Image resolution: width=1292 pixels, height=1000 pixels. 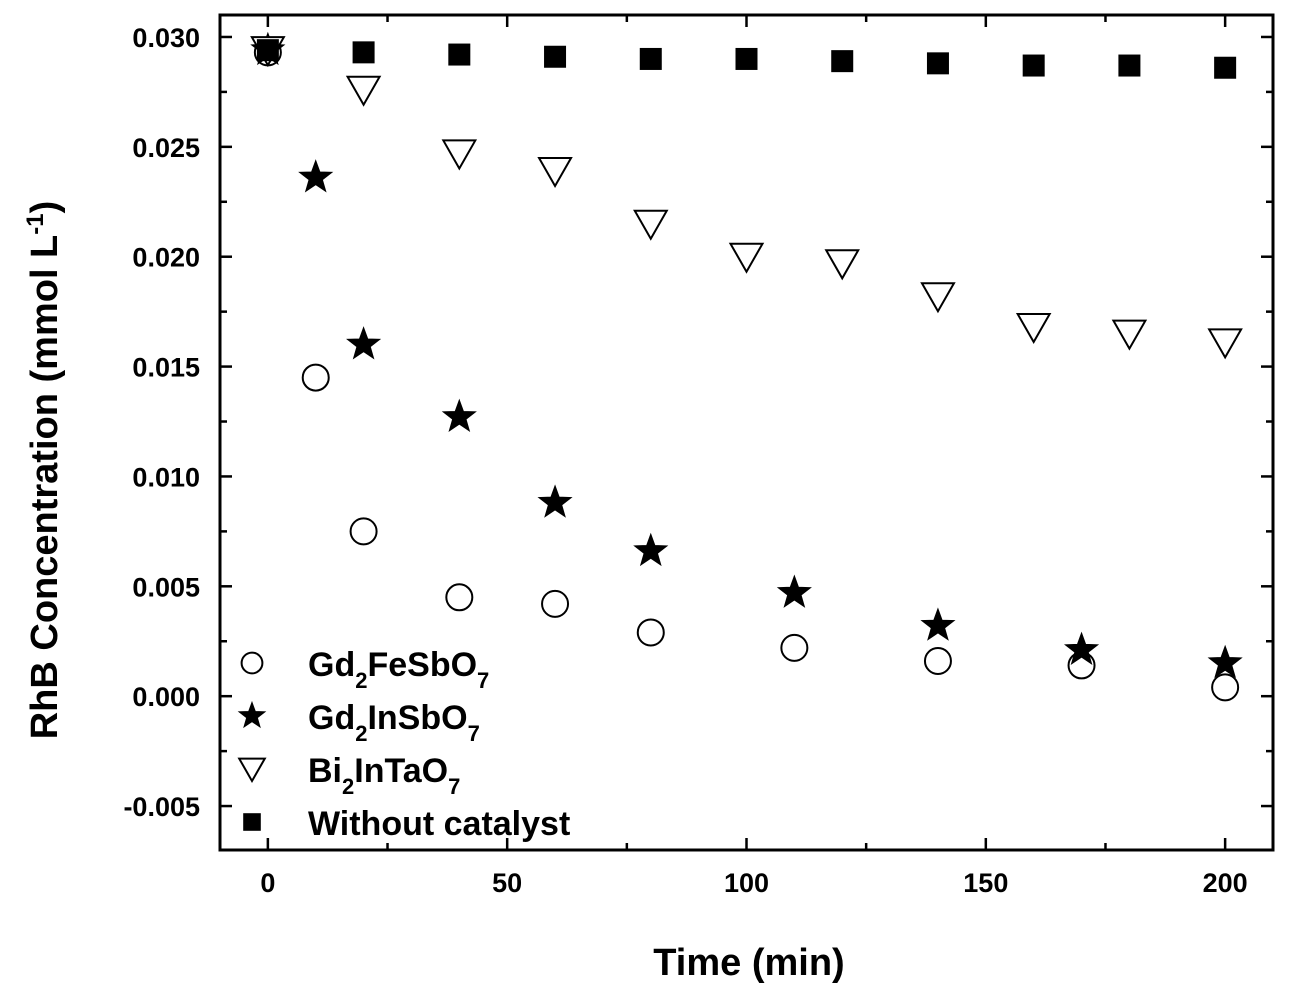 I want to click on legend-label: Gd2InSbO7, so click(x=394, y=722).